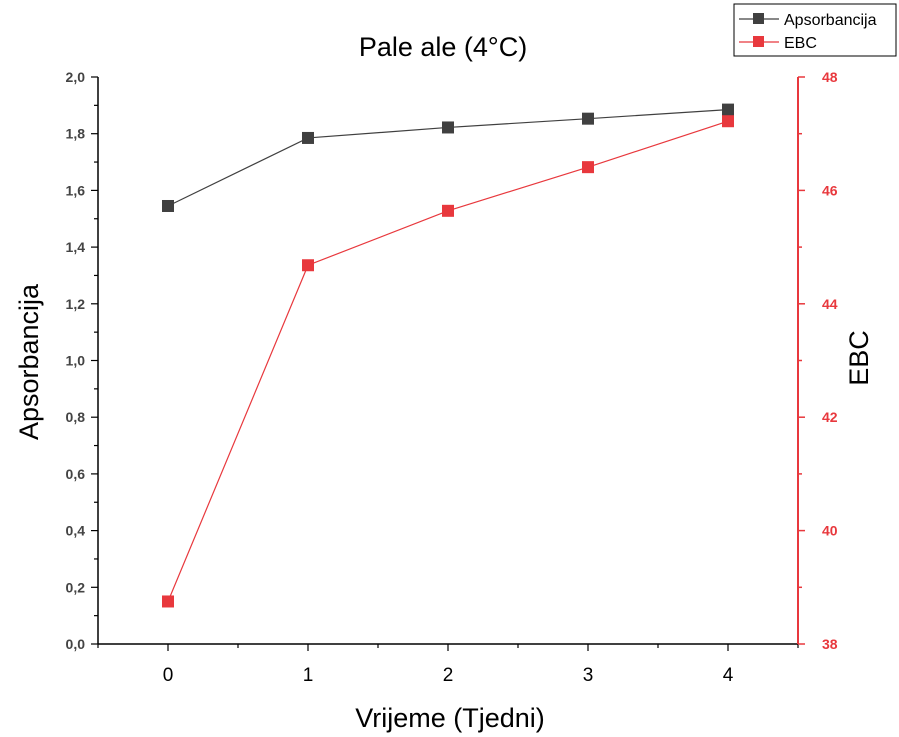 The width and height of the screenshot is (899, 737). I want to click on legend-marker-ebc, so click(758, 41).